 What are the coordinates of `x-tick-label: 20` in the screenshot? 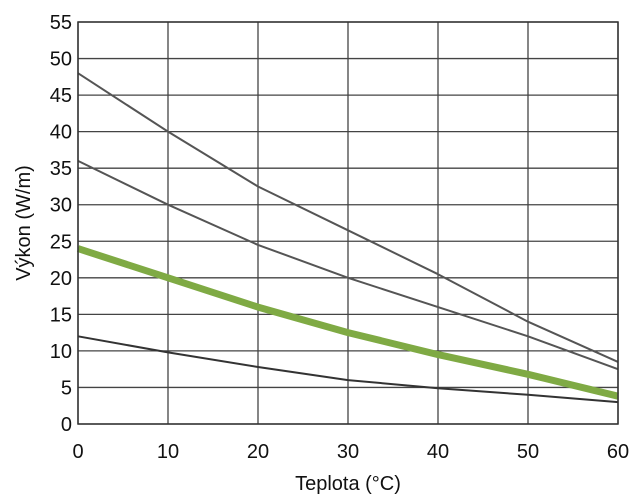 It's located at (258, 452).